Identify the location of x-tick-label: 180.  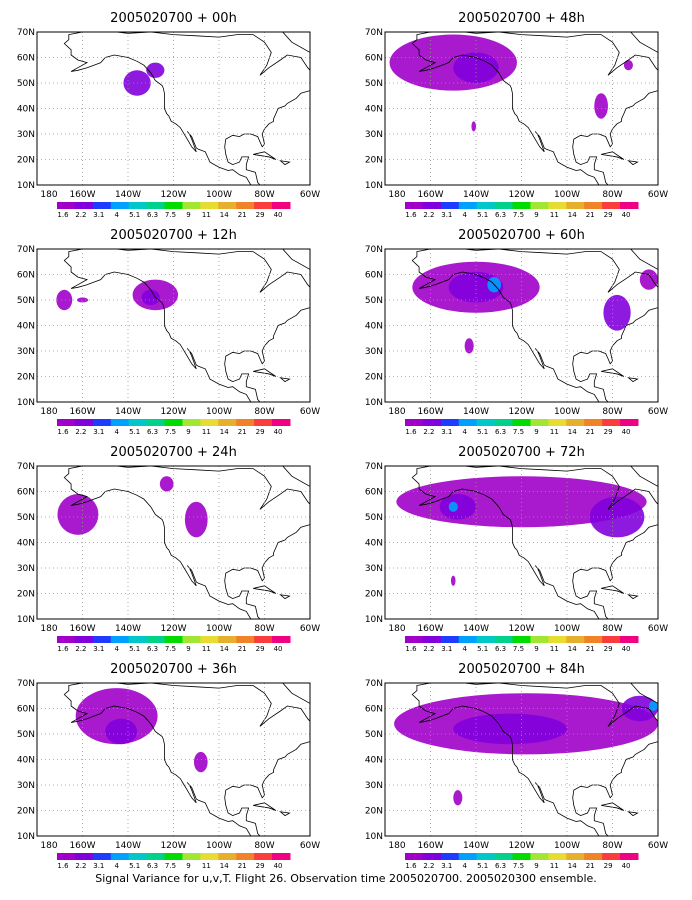
(396, 195).